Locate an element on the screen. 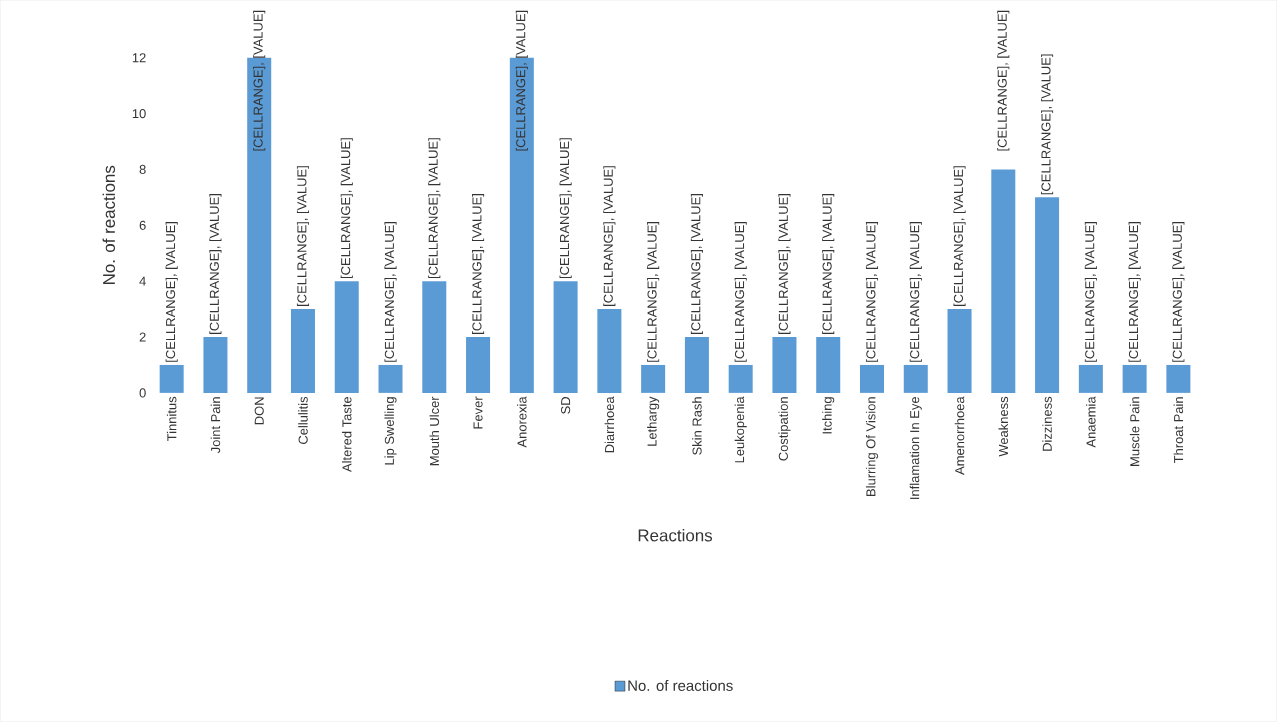  y-tick-label: 2 is located at coordinates (142, 337).